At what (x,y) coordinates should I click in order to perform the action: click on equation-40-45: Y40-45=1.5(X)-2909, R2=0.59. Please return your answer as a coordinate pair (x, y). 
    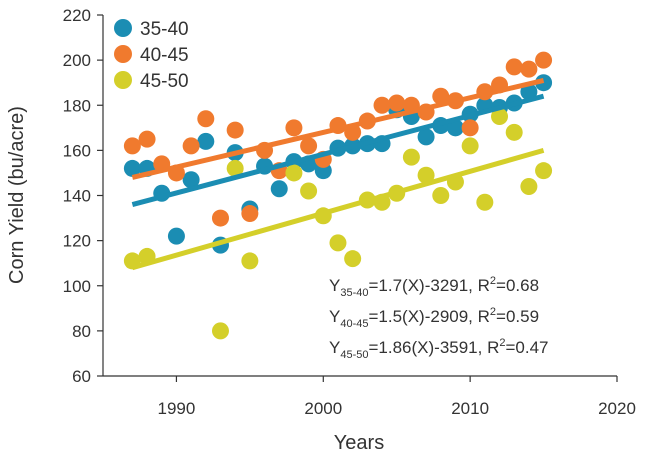
    Looking at the image, I should click on (434, 318).